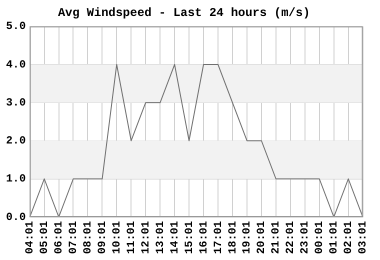 The height and width of the screenshot is (260, 380). What do you see at coordinates (16, 180) in the screenshot?
I see `y-tick-label: 1.0` at bounding box center [16, 180].